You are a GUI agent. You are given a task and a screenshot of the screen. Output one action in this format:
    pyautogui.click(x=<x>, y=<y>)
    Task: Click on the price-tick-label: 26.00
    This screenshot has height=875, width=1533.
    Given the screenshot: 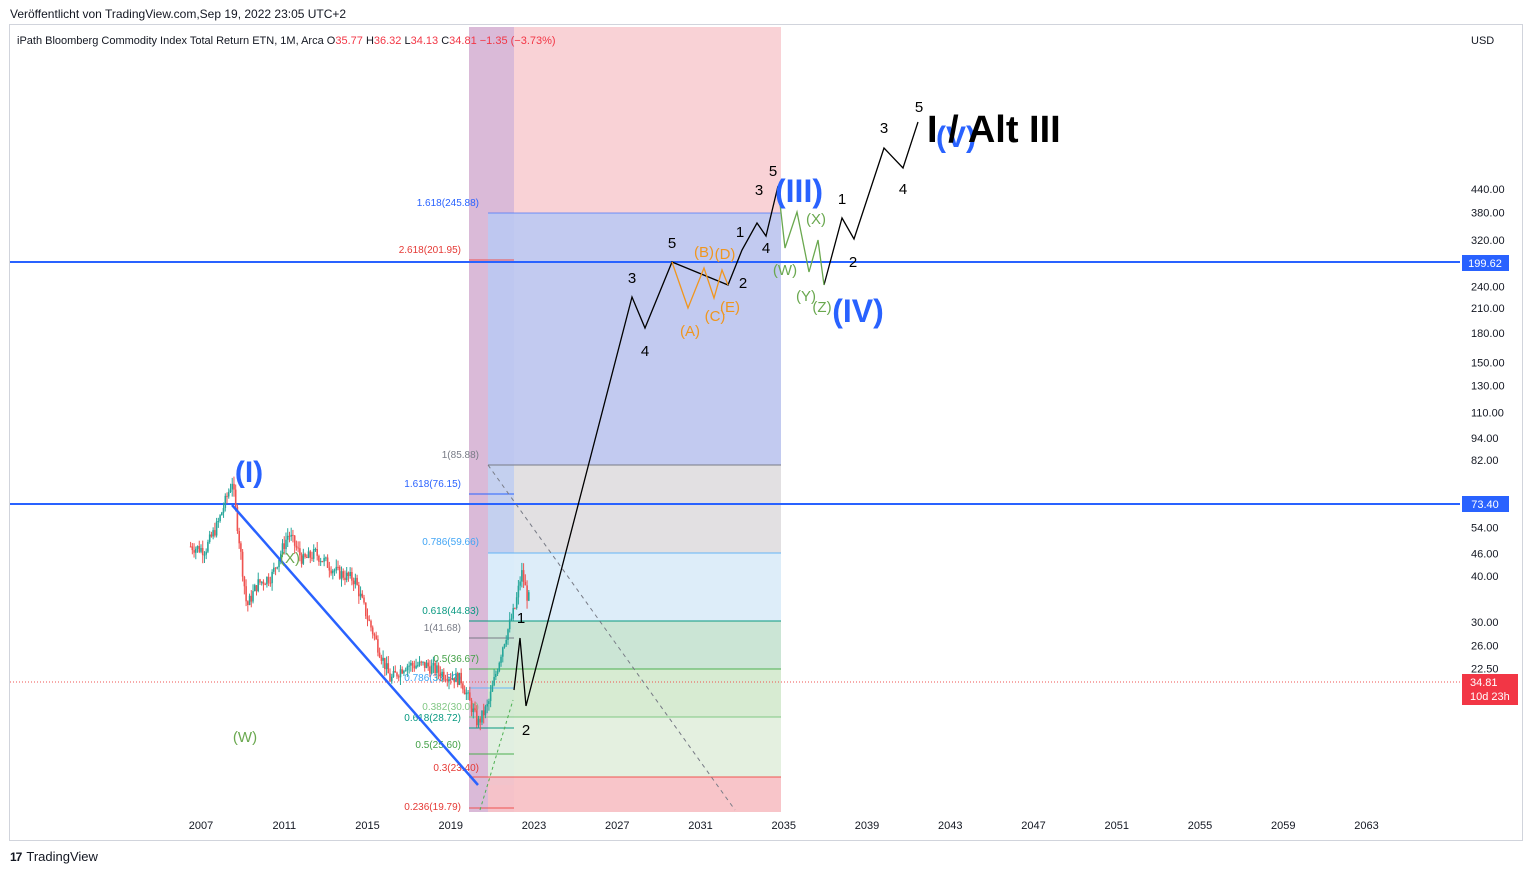 What is the action you would take?
    pyautogui.click(x=1485, y=646)
    